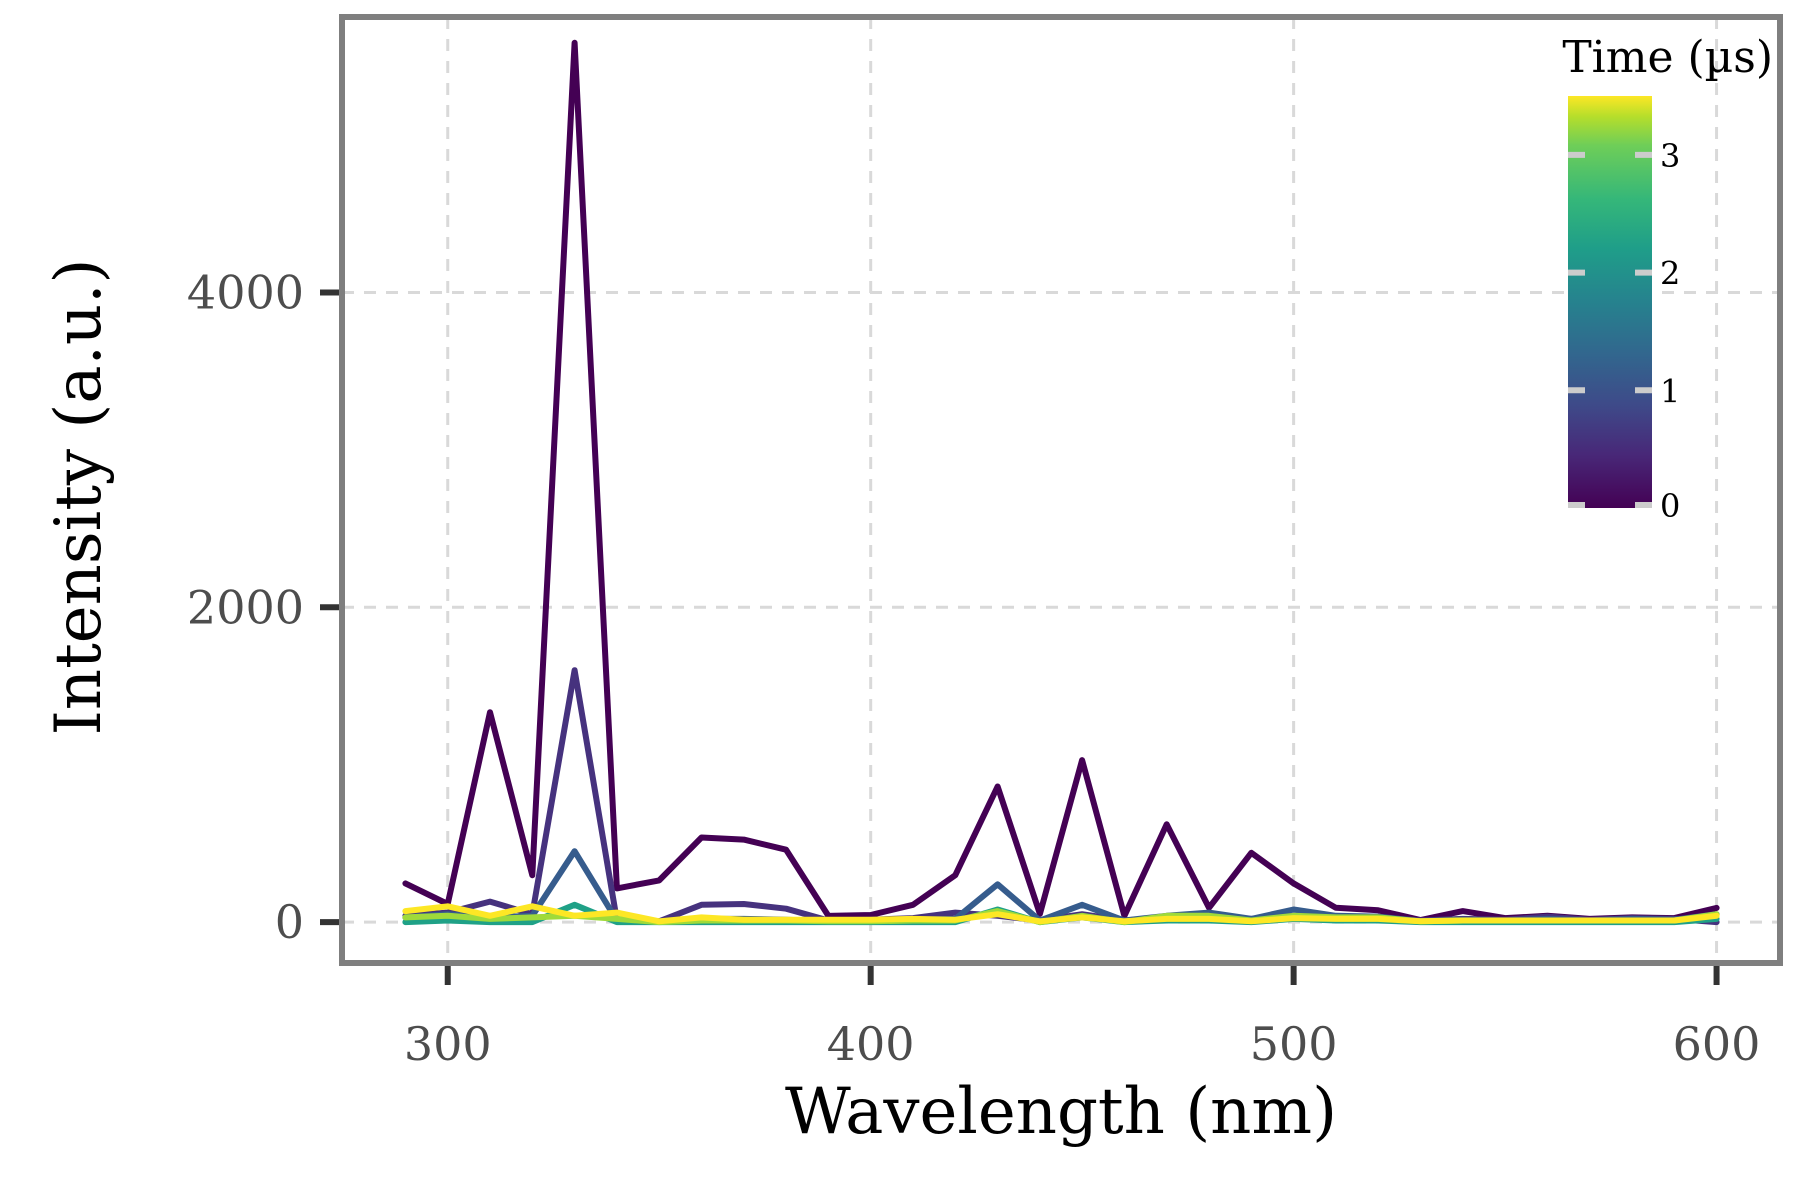 This screenshot has width=1800, height=1200. I want to click on x-axis-title: Wavelength (nm), so click(1061, 1112).